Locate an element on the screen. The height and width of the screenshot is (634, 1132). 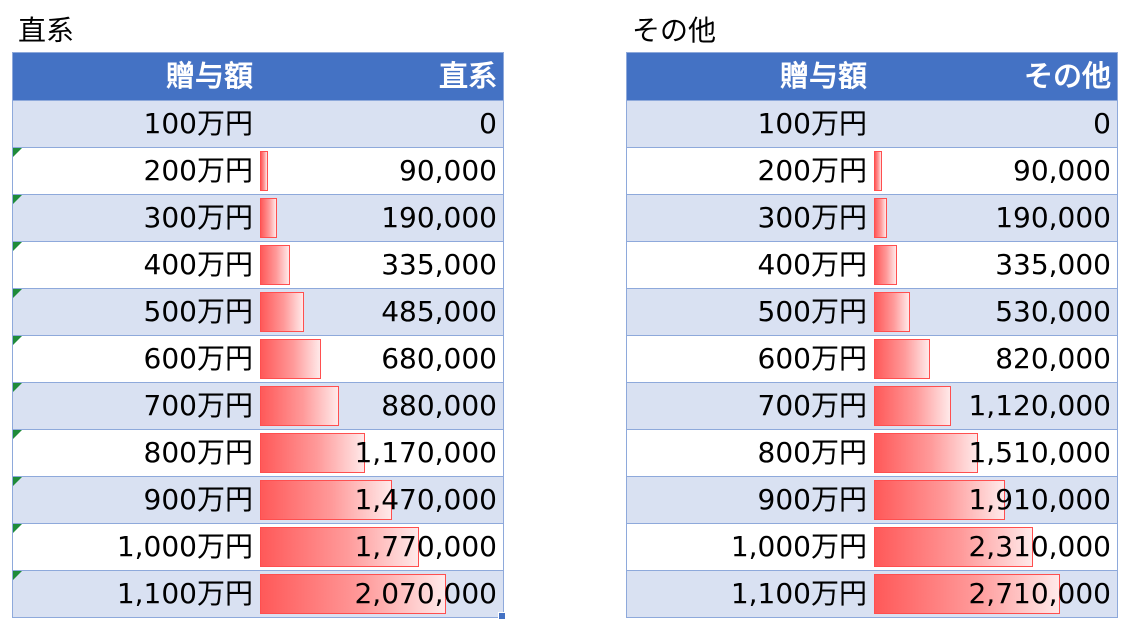
table-header: 贈与額 その他 is located at coordinates (872, 76).